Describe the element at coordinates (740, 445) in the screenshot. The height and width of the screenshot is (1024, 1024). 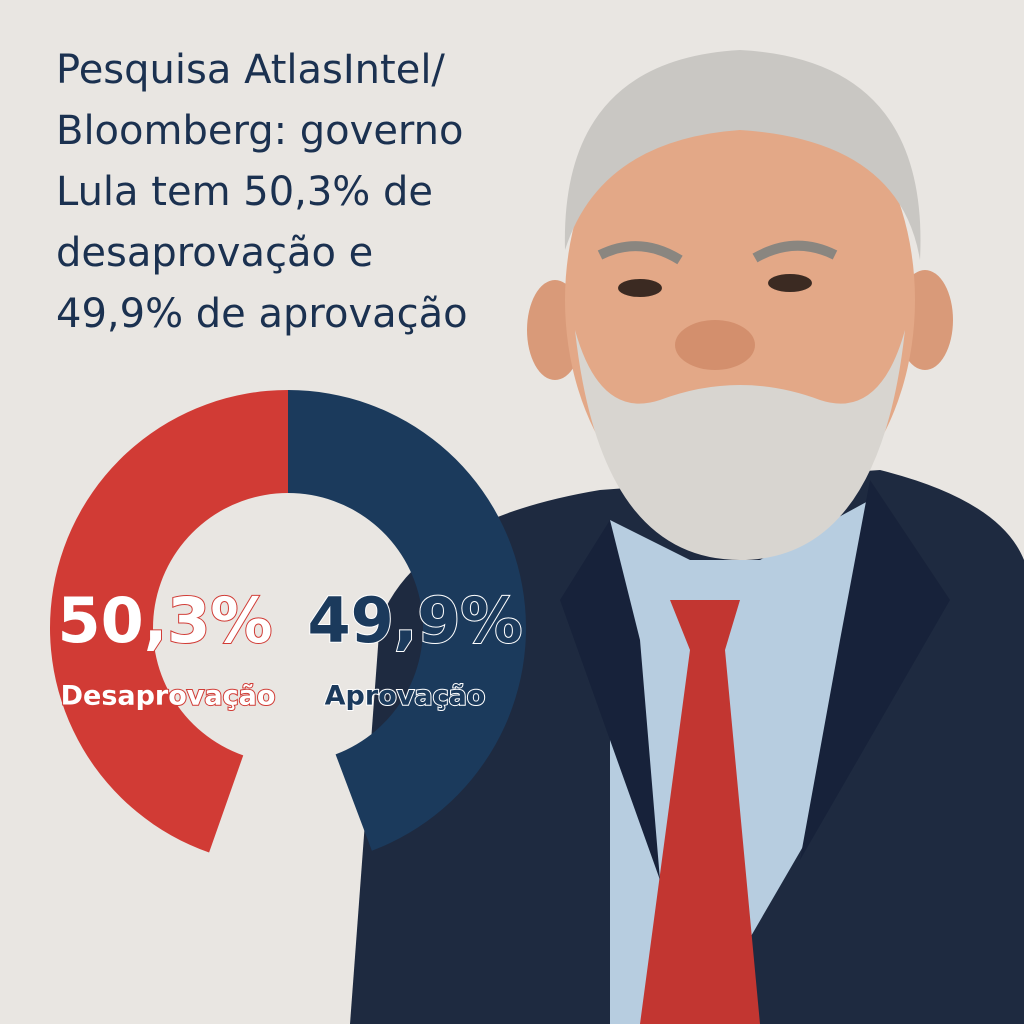
I see `beard` at that location.